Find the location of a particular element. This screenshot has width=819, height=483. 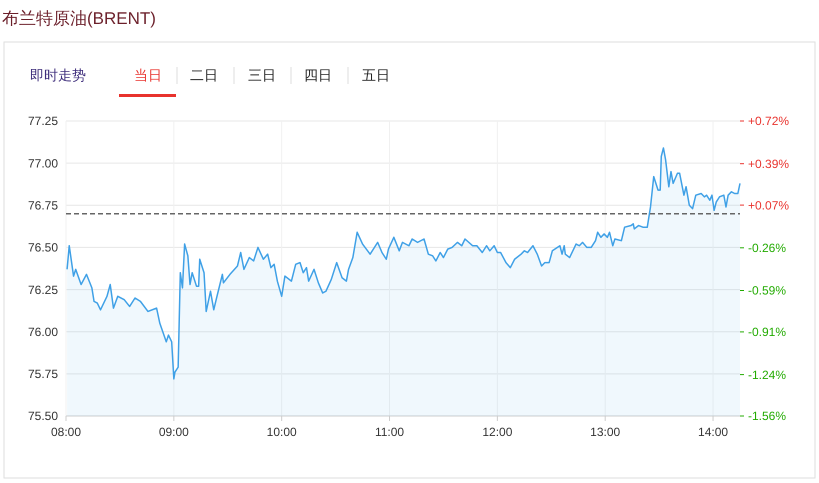

y-tick-label: 77.00 is located at coordinates (43, 163).